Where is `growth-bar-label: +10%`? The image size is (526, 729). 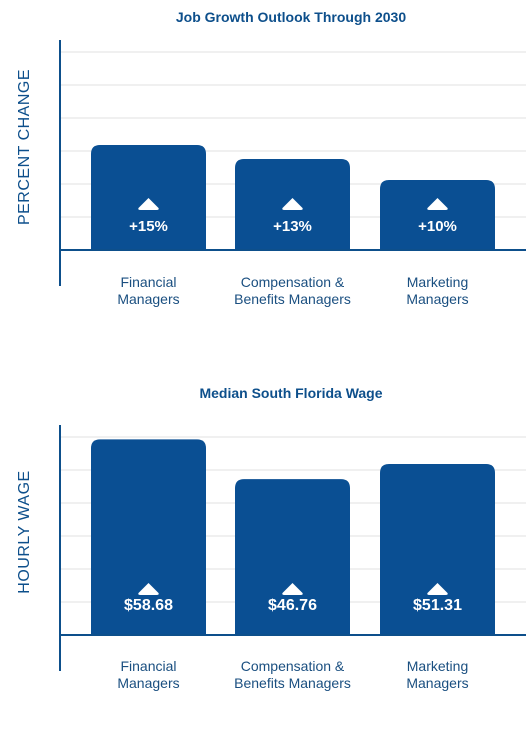 growth-bar-label: +10% is located at coordinates (437, 226).